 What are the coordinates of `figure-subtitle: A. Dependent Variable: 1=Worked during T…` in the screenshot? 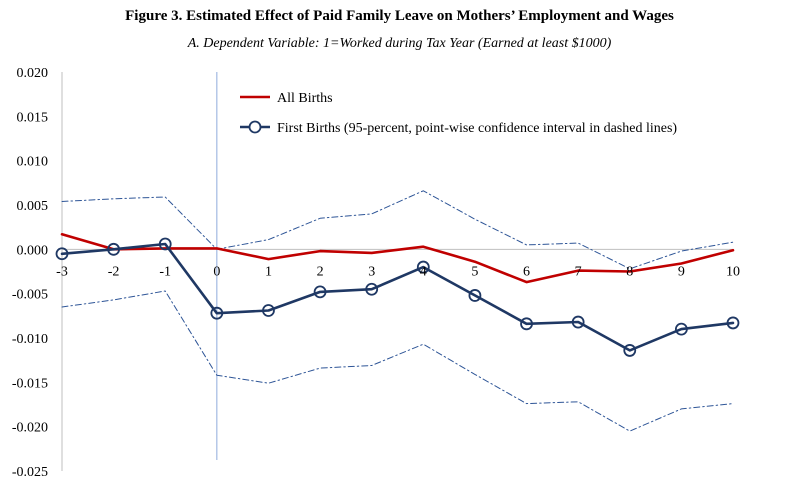 It's located at (399, 43).